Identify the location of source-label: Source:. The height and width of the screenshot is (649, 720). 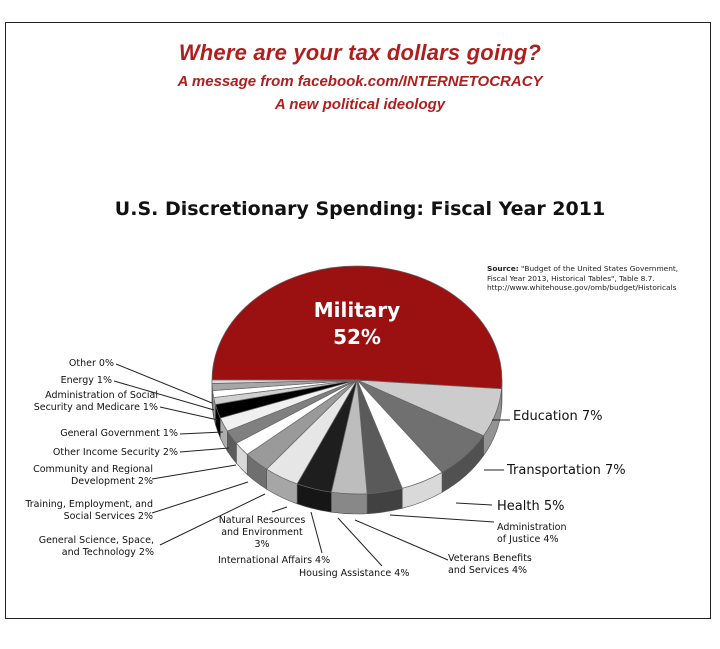
(503, 268).